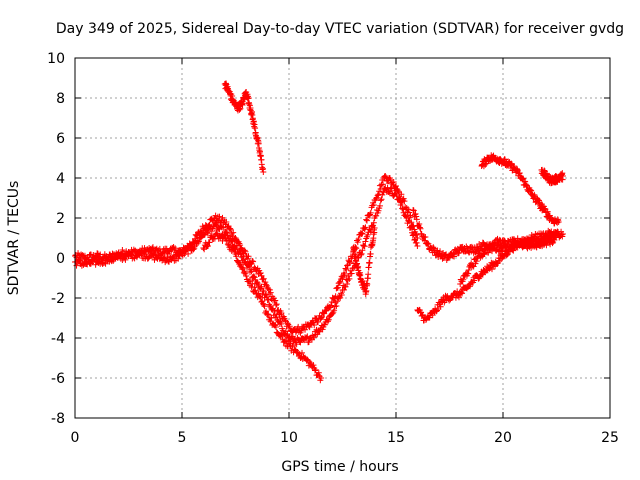 The image size is (640, 480). I want to click on track-afternoon-c, so click(507, 260).